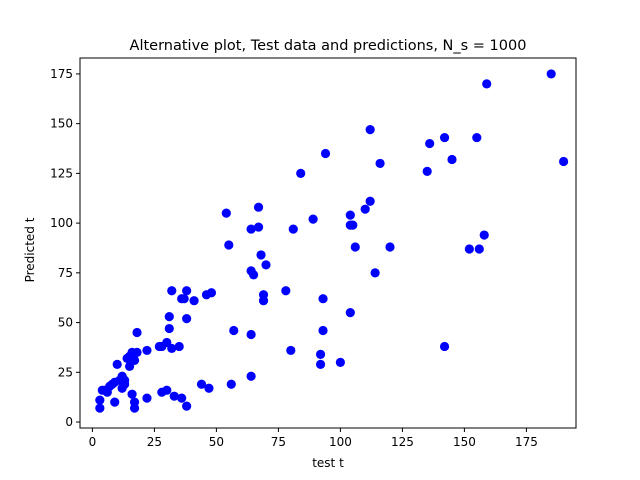  Describe the element at coordinates (65, 323) in the screenshot. I see `y-tick-label: 50` at that location.